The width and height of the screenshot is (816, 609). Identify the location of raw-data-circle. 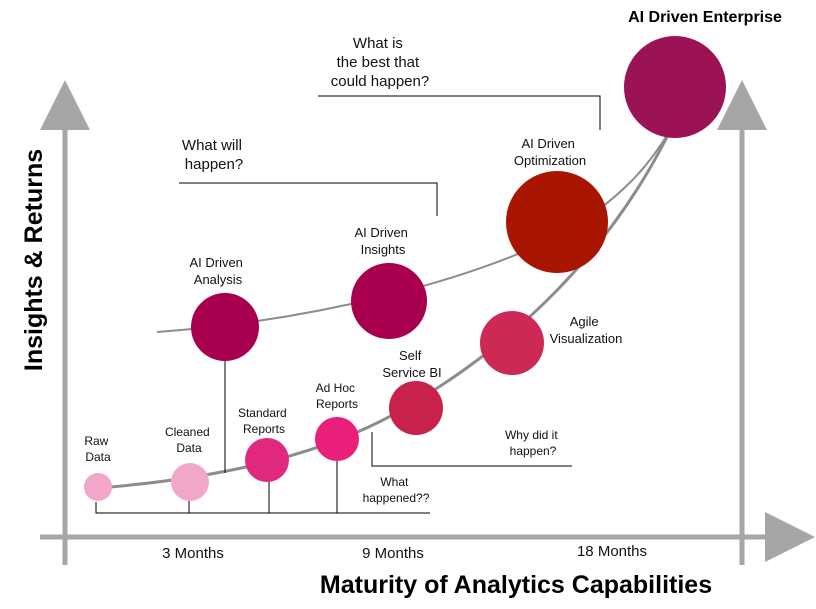
(98, 487).